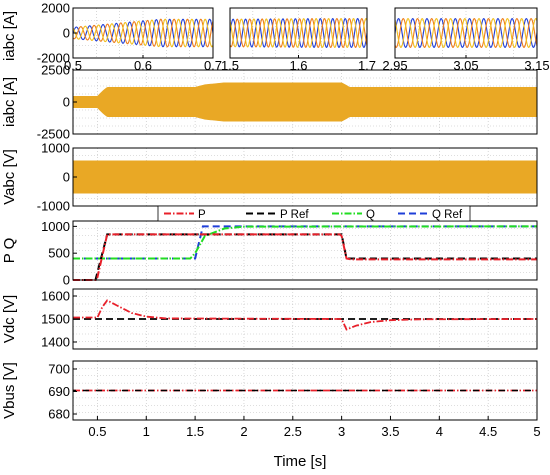 This screenshot has height=475, width=550. What do you see at coordinates (465, 65) in the screenshot?
I see `x-tick-label: 3.05` at bounding box center [465, 65].